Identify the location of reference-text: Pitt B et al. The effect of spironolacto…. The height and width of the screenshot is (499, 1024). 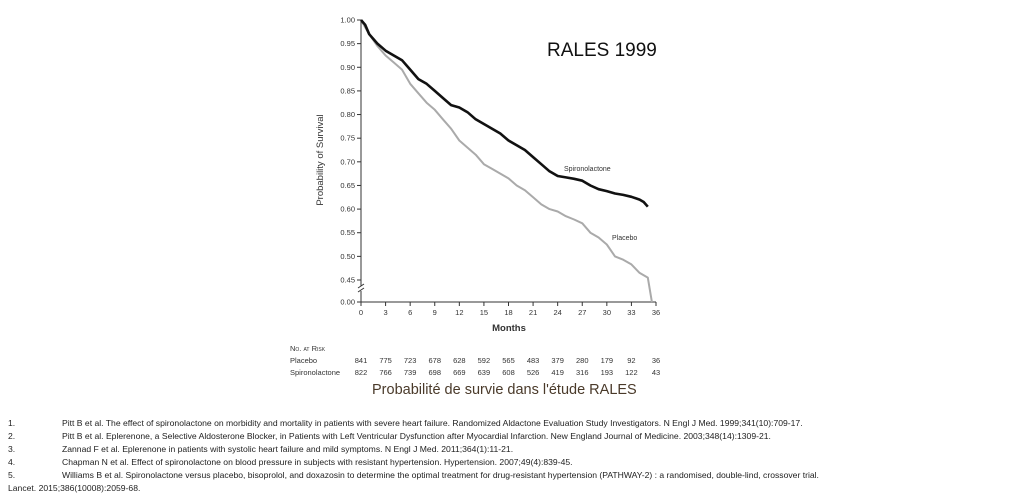
(432, 423).